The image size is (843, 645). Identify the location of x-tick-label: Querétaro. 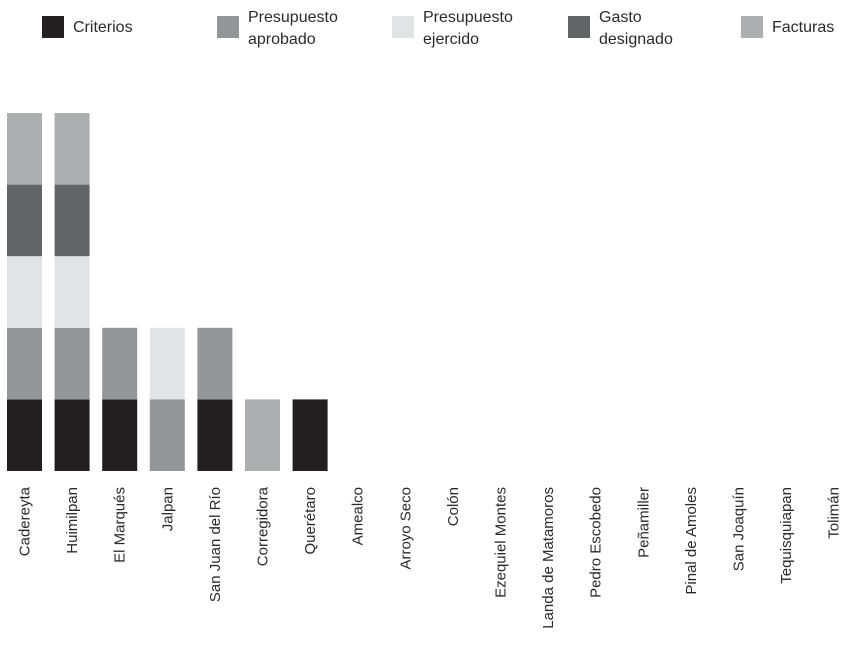
(310, 521).